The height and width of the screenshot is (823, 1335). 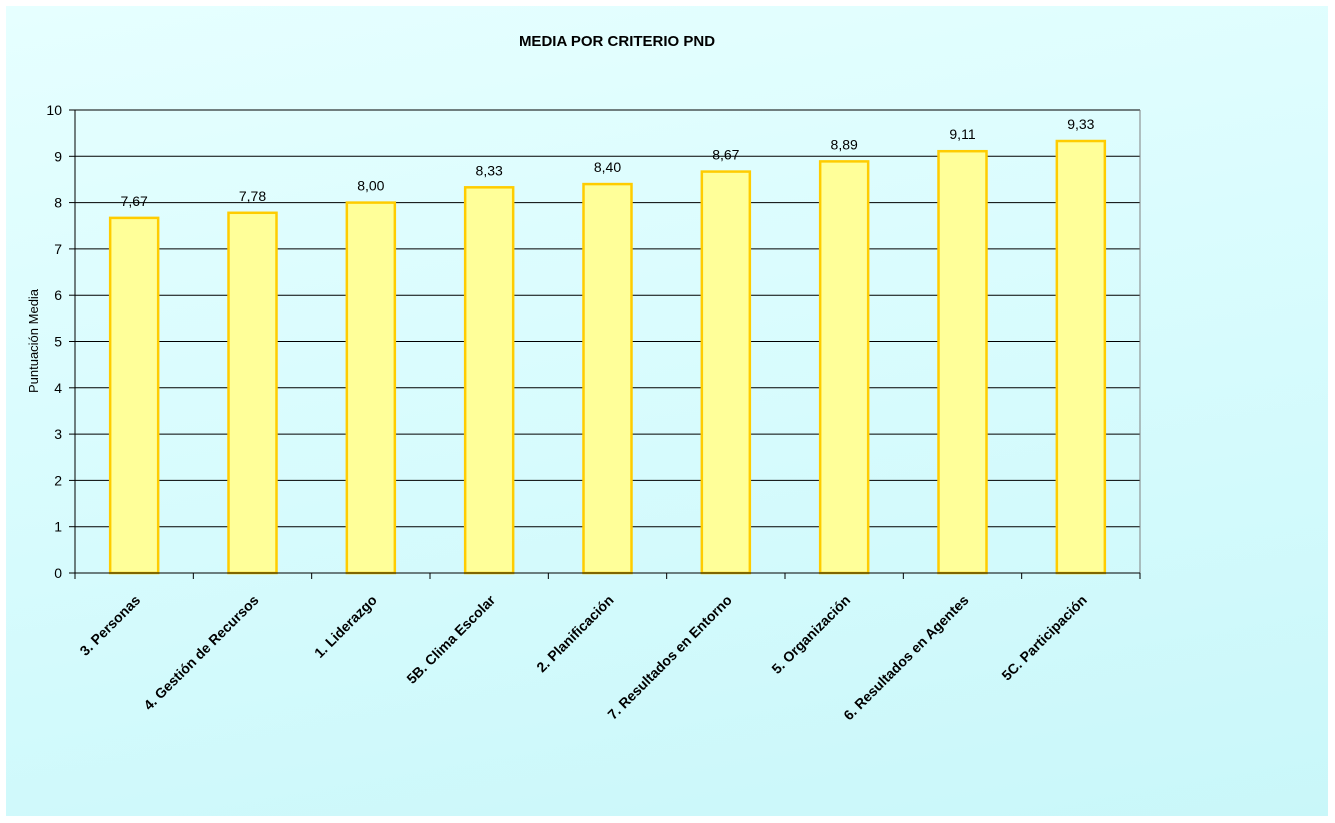 I want to click on data-label: 8,00, so click(x=370, y=186).